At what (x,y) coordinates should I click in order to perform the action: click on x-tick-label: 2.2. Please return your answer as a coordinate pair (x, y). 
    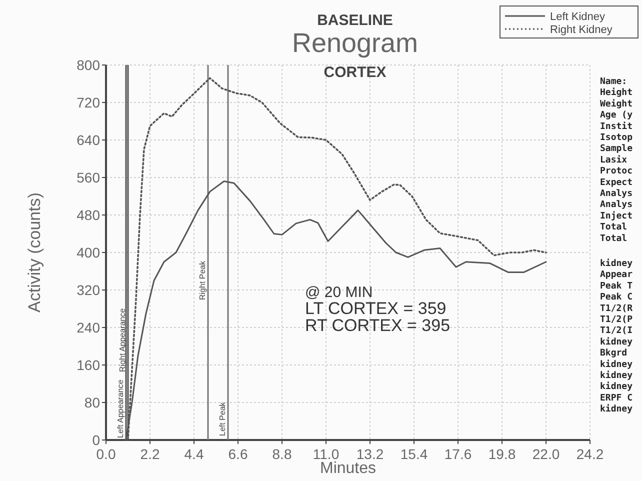
    Looking at the image, I should click on (150, 454).